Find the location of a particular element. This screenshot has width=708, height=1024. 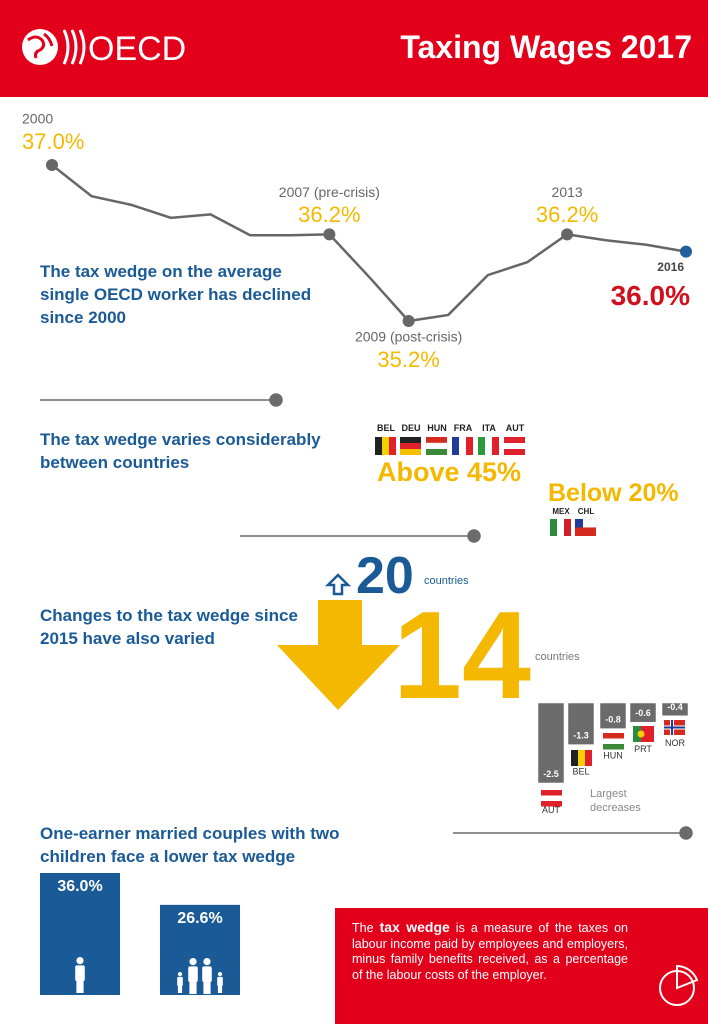

bar-value-label: -0.8 is located at coordinates (613, 720).